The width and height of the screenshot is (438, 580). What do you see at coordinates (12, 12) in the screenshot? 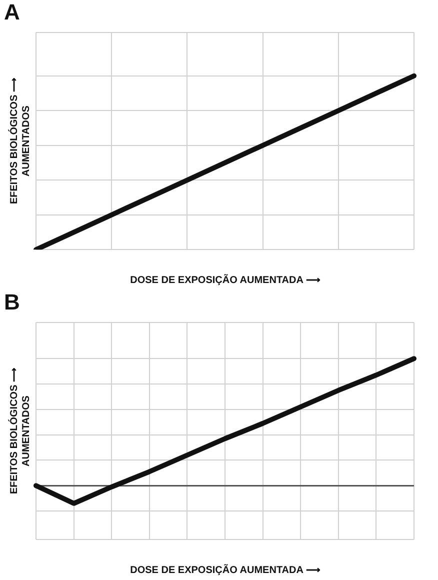
I see `chart-title: A` at bounding box center [12, 12].